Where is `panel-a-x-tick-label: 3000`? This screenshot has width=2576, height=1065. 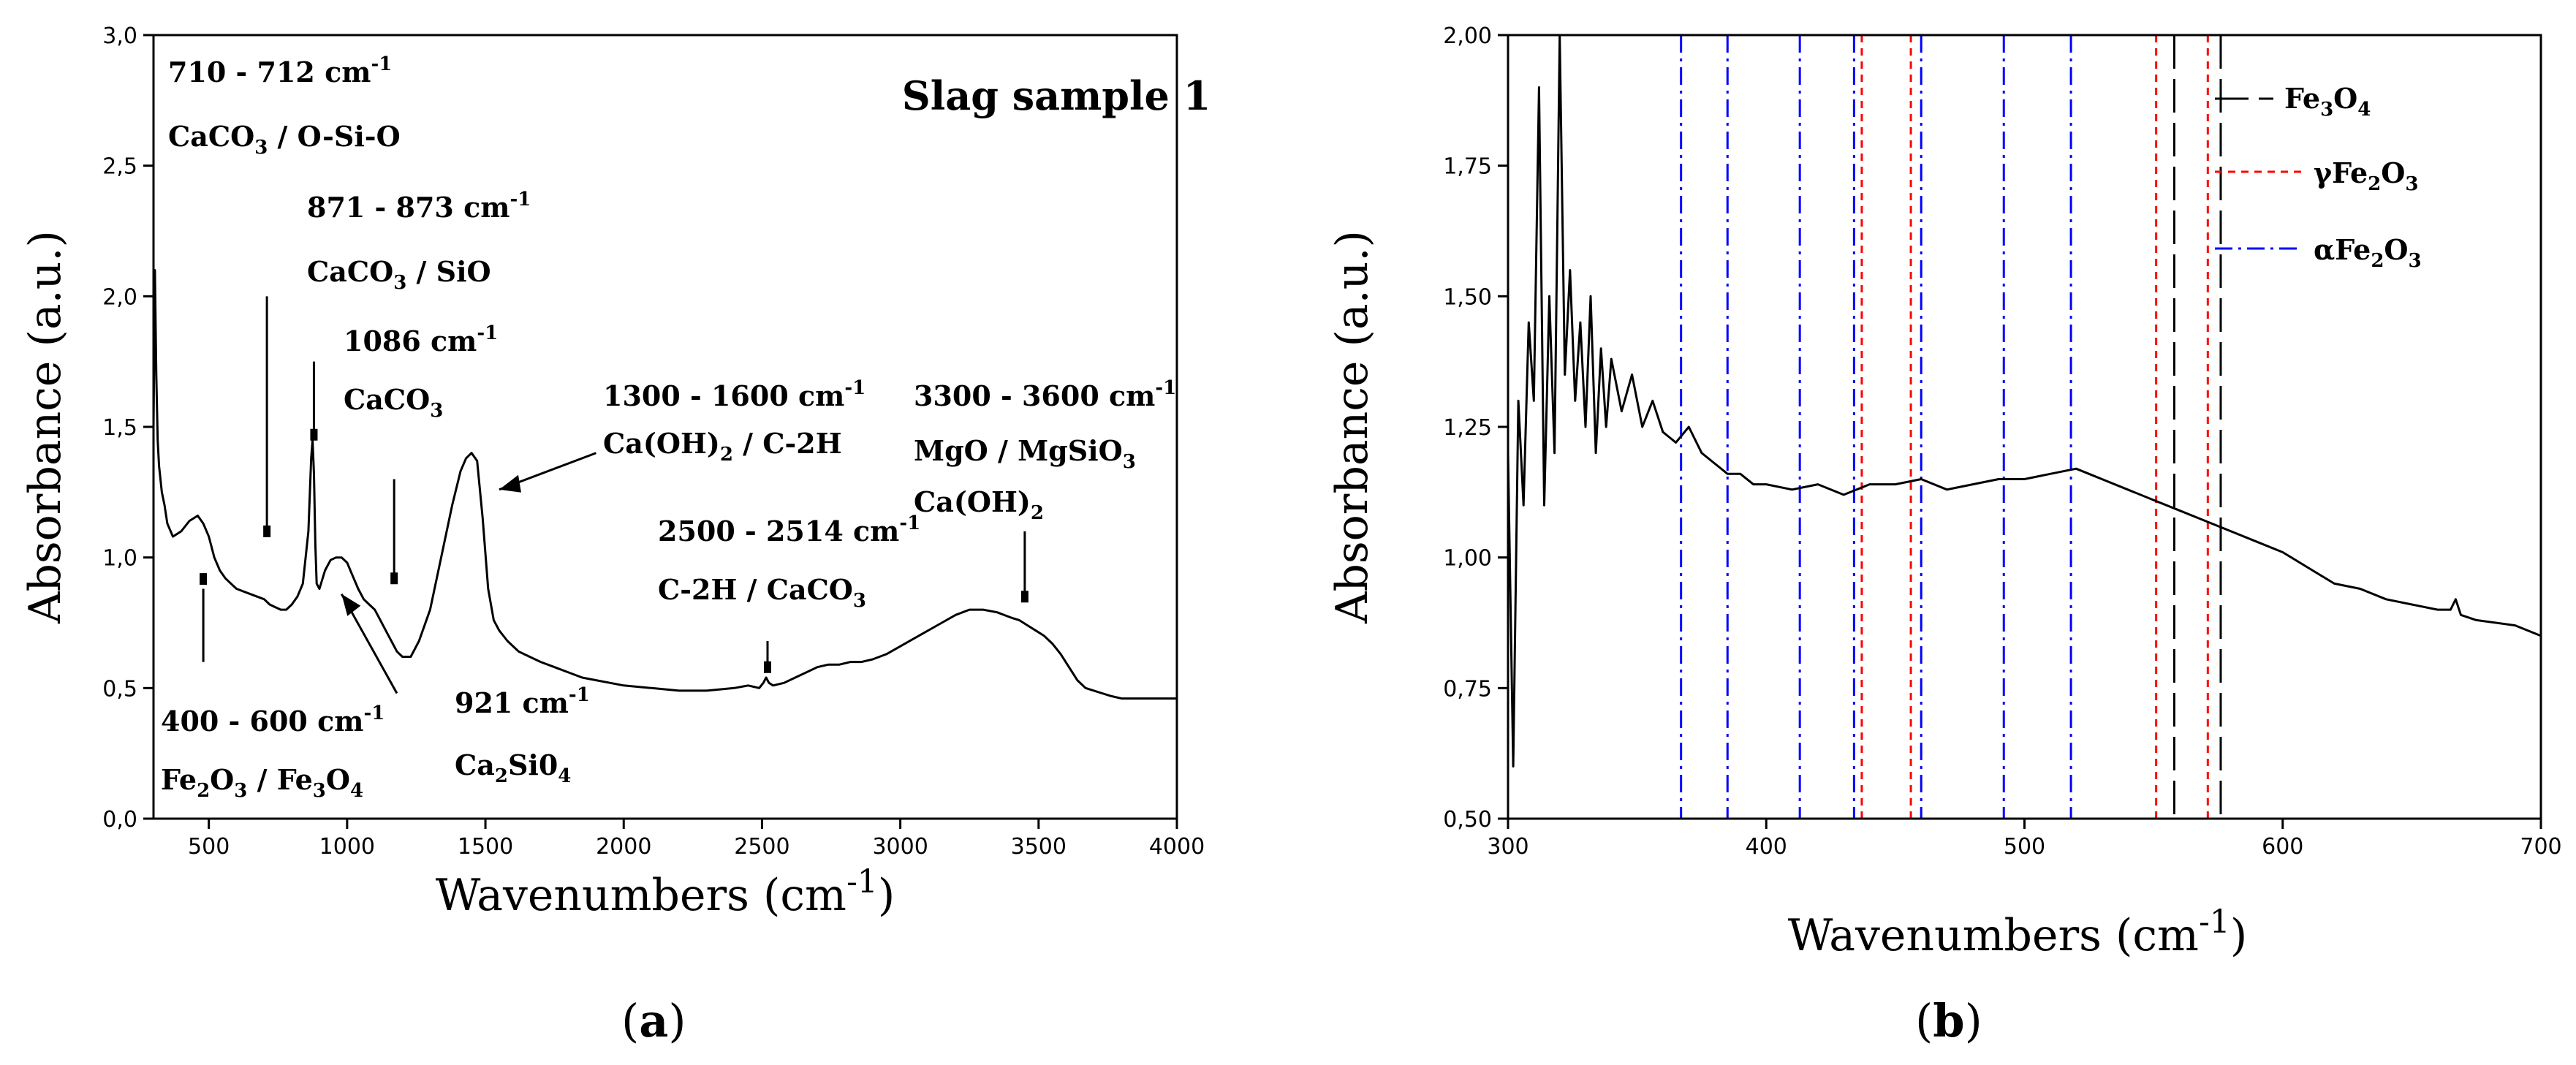
panel-a-x-tick-label: 3000 is located at coordinates (900, 847).